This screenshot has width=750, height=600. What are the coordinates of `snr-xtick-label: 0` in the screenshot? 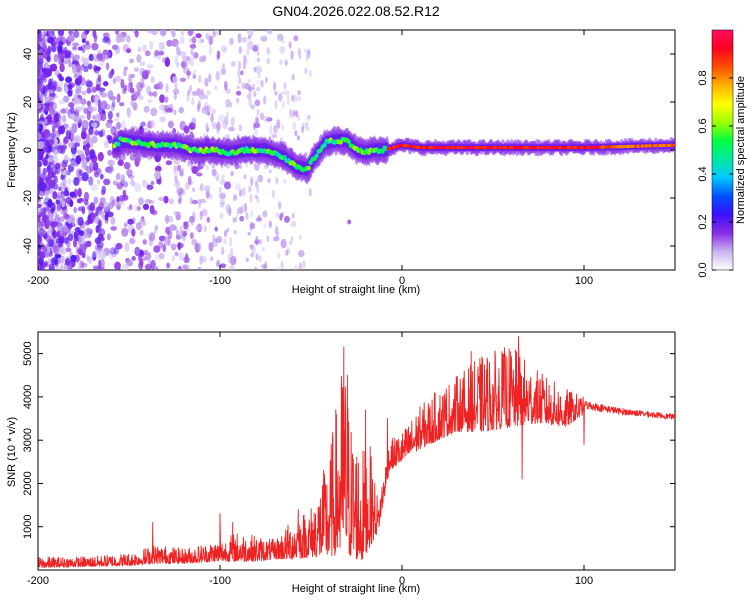 It's located at (402, 581).